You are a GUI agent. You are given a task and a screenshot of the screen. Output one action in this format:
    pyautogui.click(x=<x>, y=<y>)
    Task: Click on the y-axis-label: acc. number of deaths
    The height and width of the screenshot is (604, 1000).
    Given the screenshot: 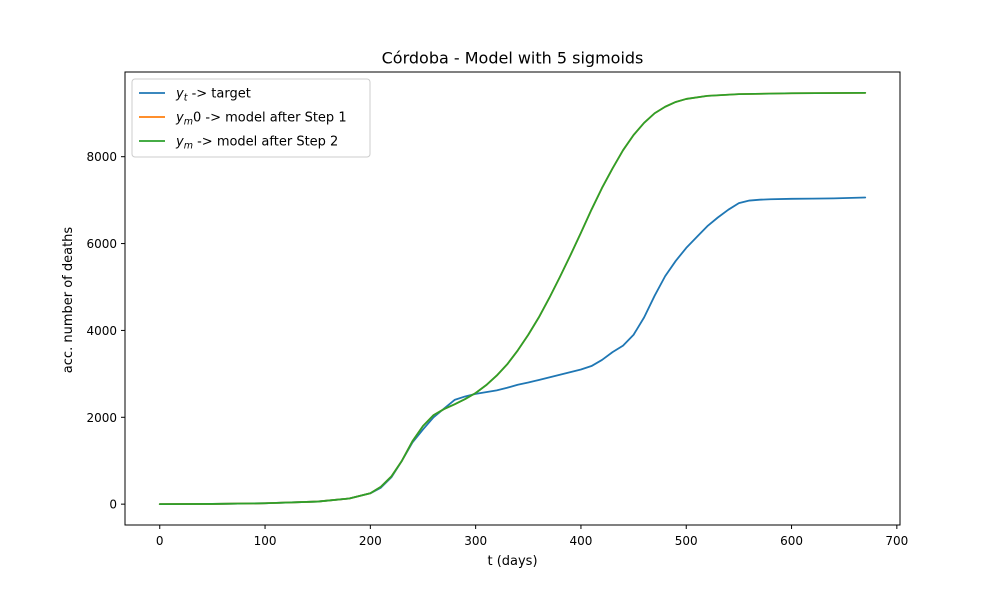 What is the action you would take?
    pyautogui.click(x=68, y=300)
    